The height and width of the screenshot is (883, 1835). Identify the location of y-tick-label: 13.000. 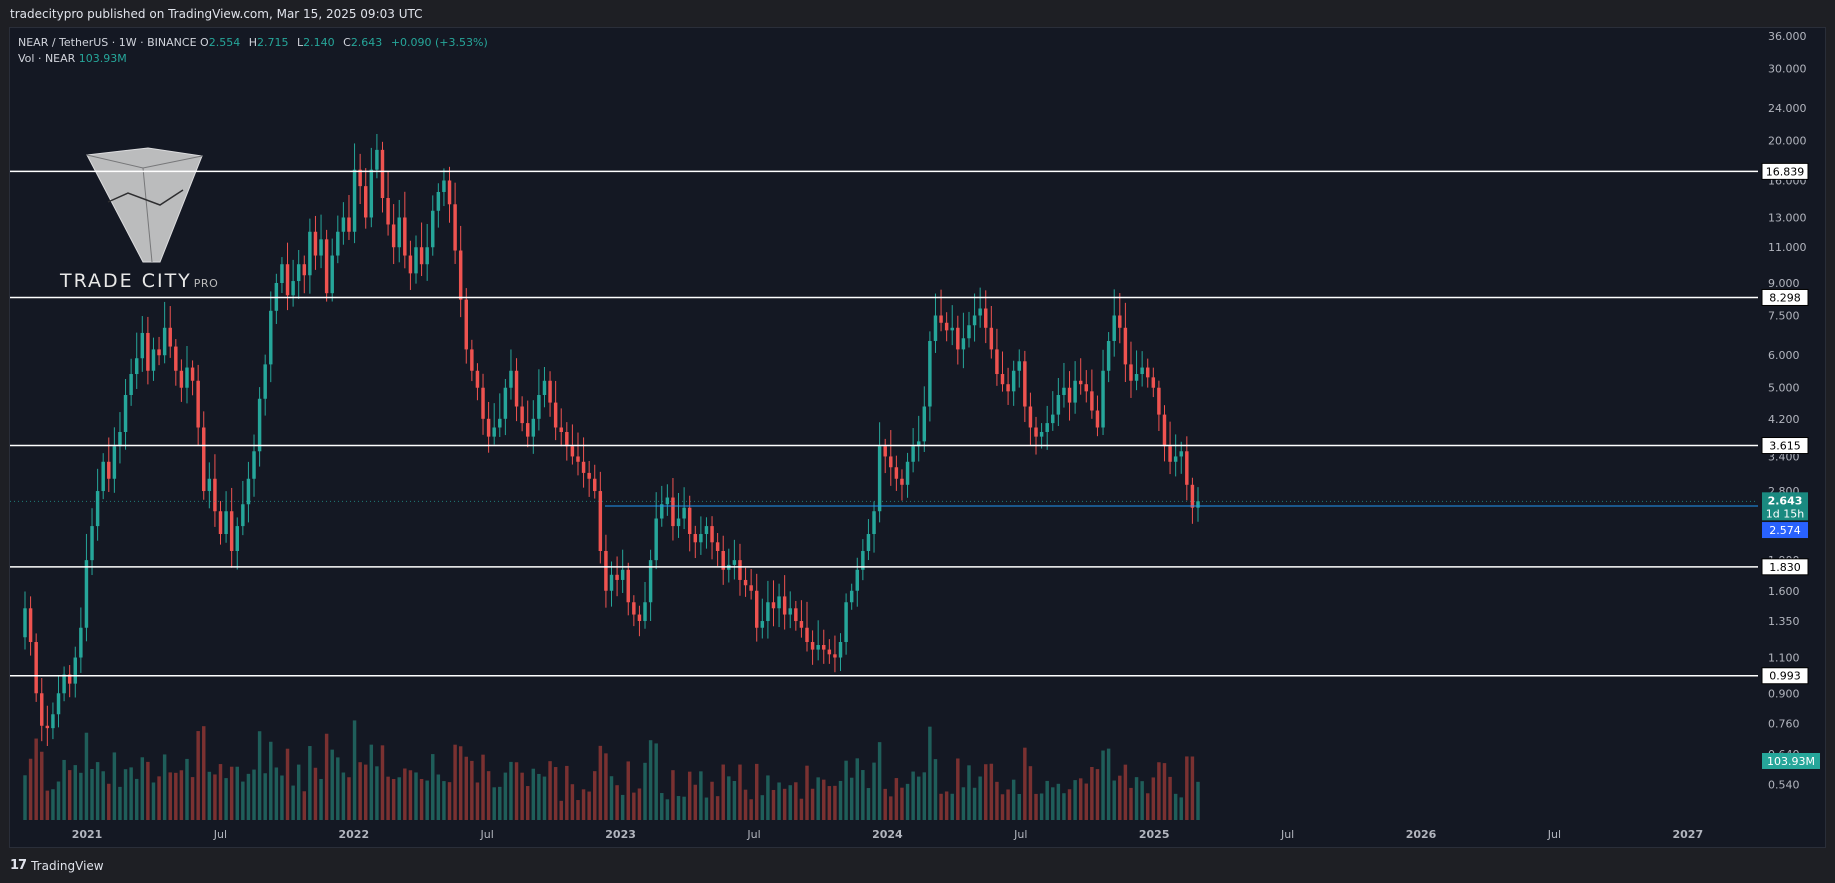
(1787, 217).